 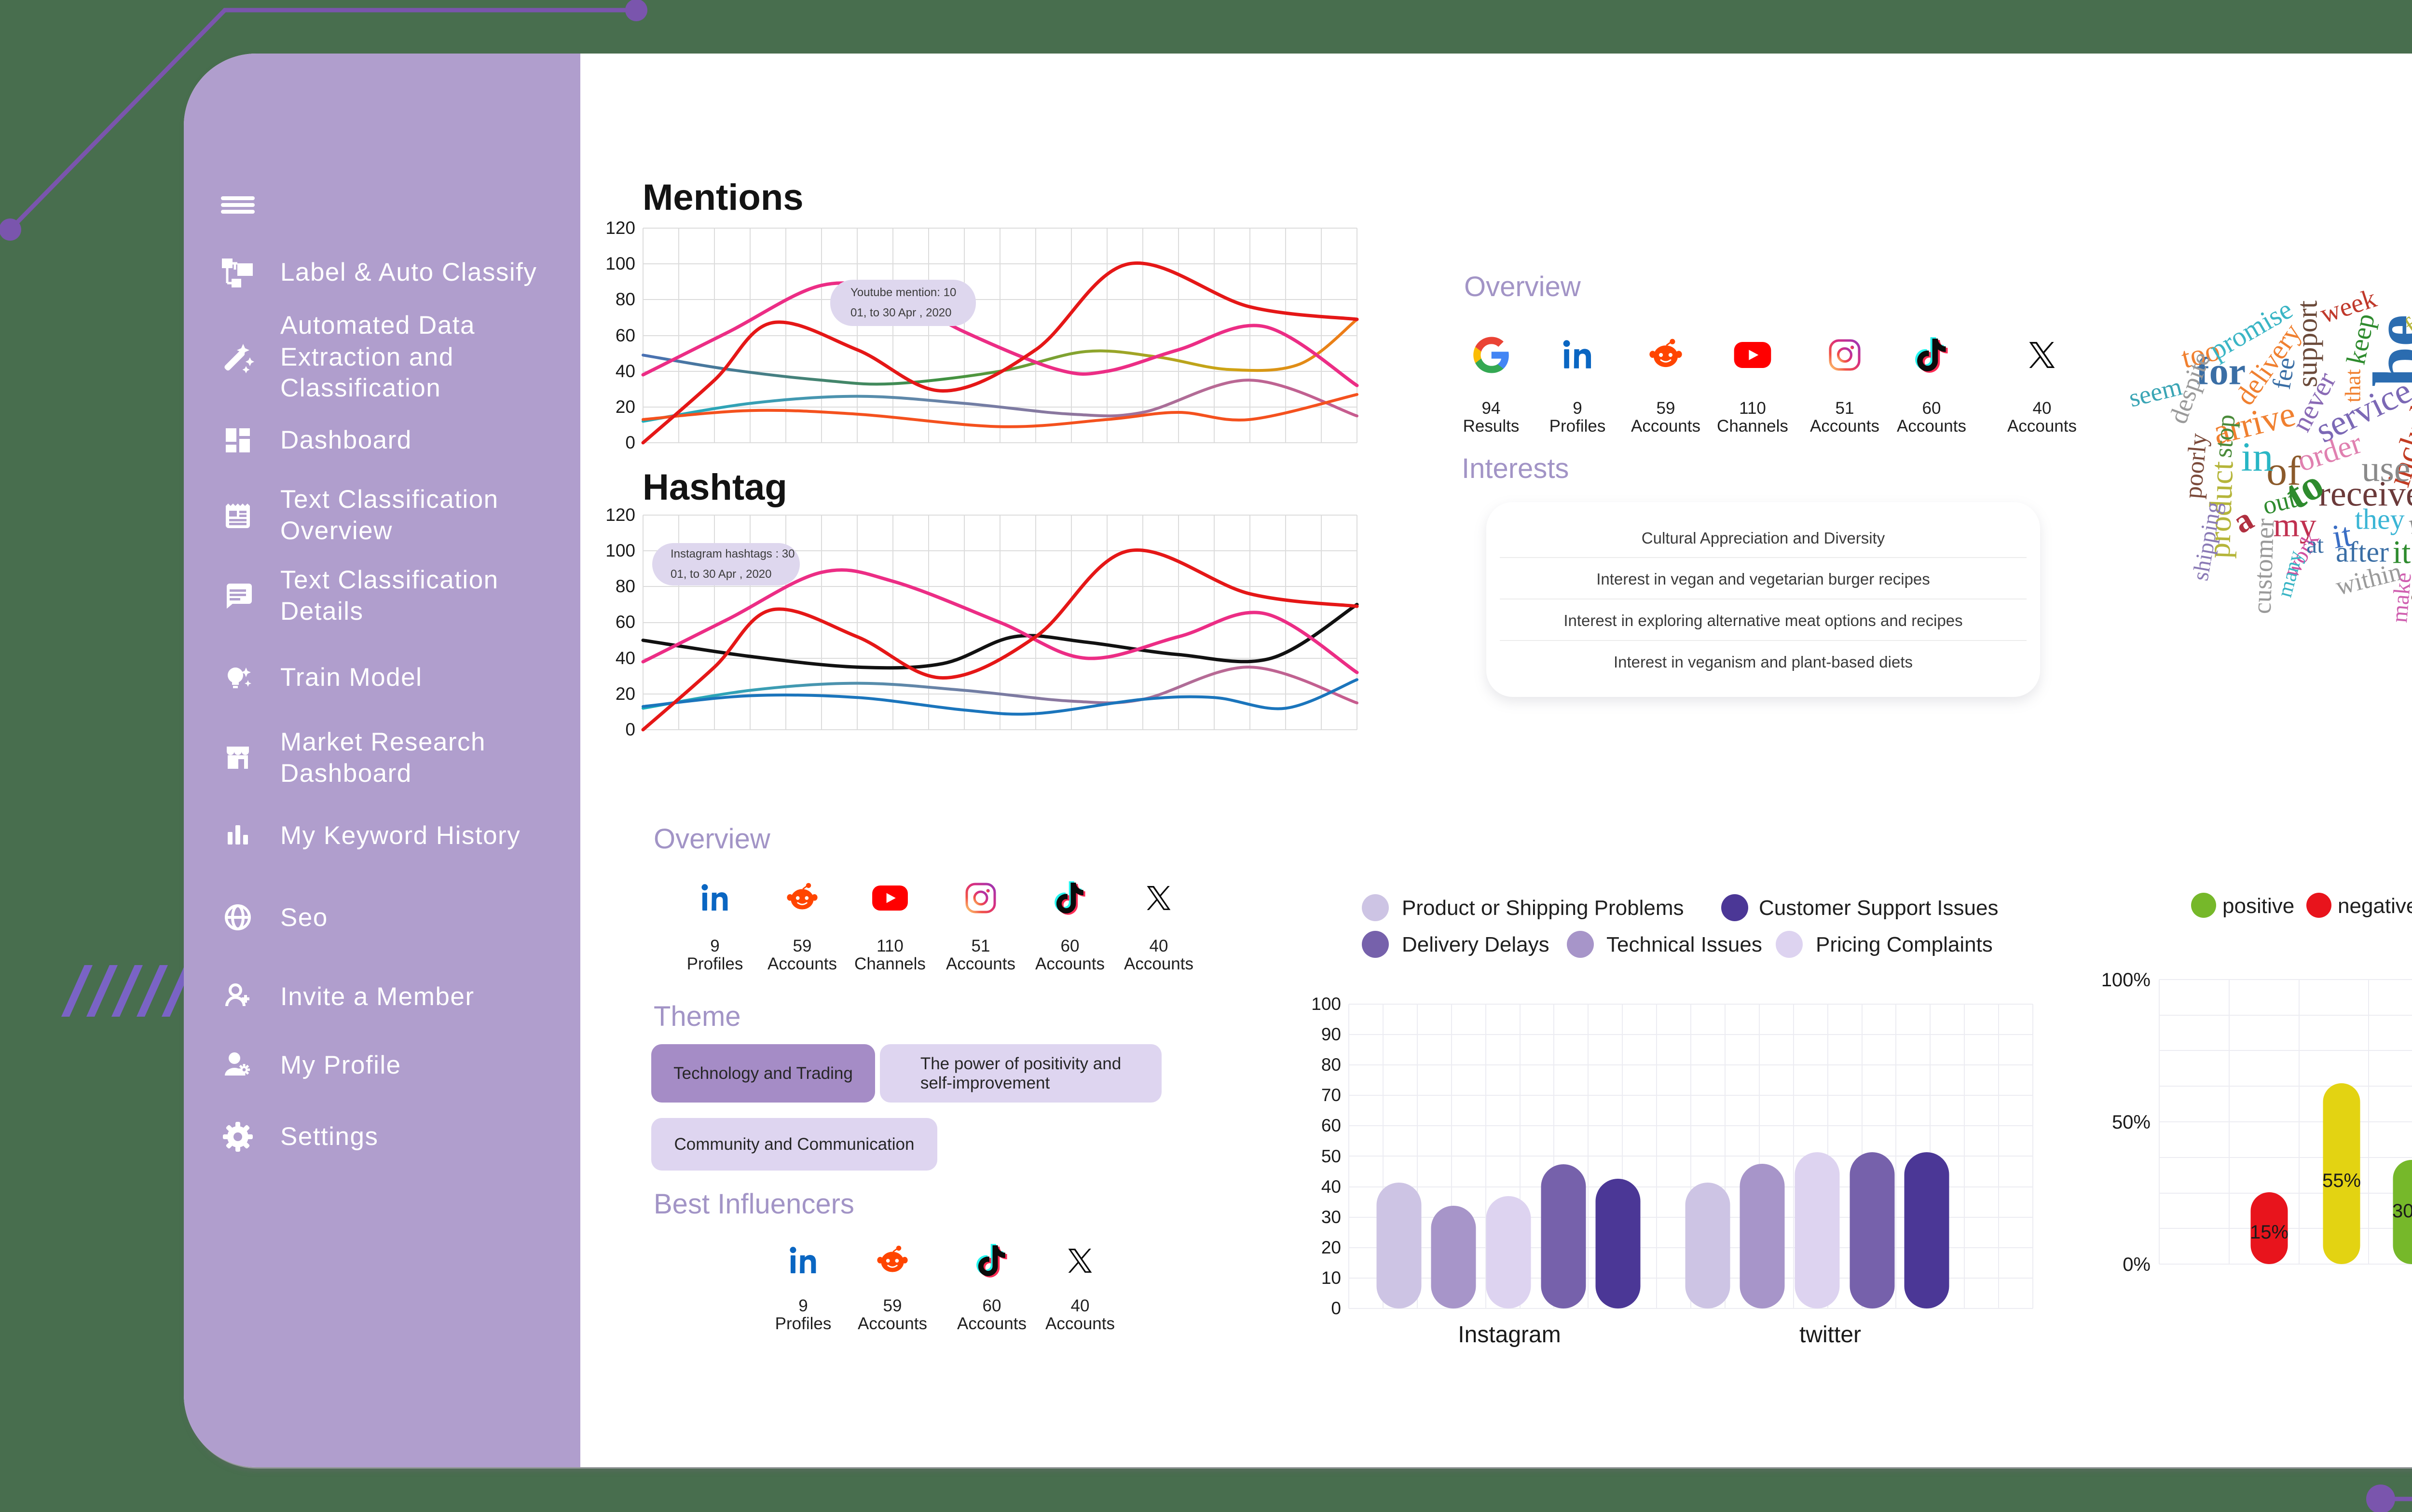 I want to click on svg-text: negative, so click(x=2375, y=906).